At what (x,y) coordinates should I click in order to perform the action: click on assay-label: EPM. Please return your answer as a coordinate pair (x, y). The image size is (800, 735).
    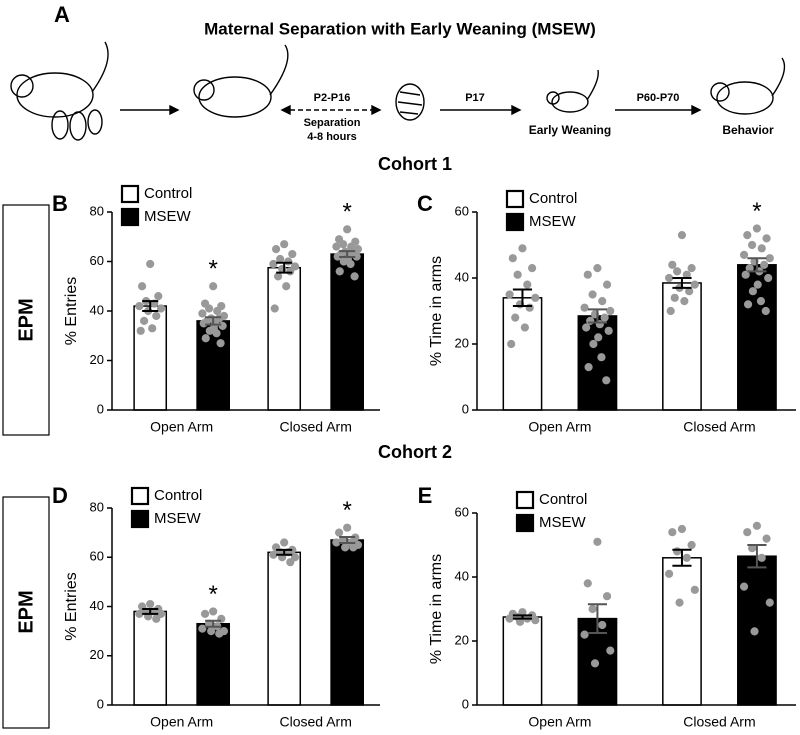
    Looking at the image, I should click on (26, 319).